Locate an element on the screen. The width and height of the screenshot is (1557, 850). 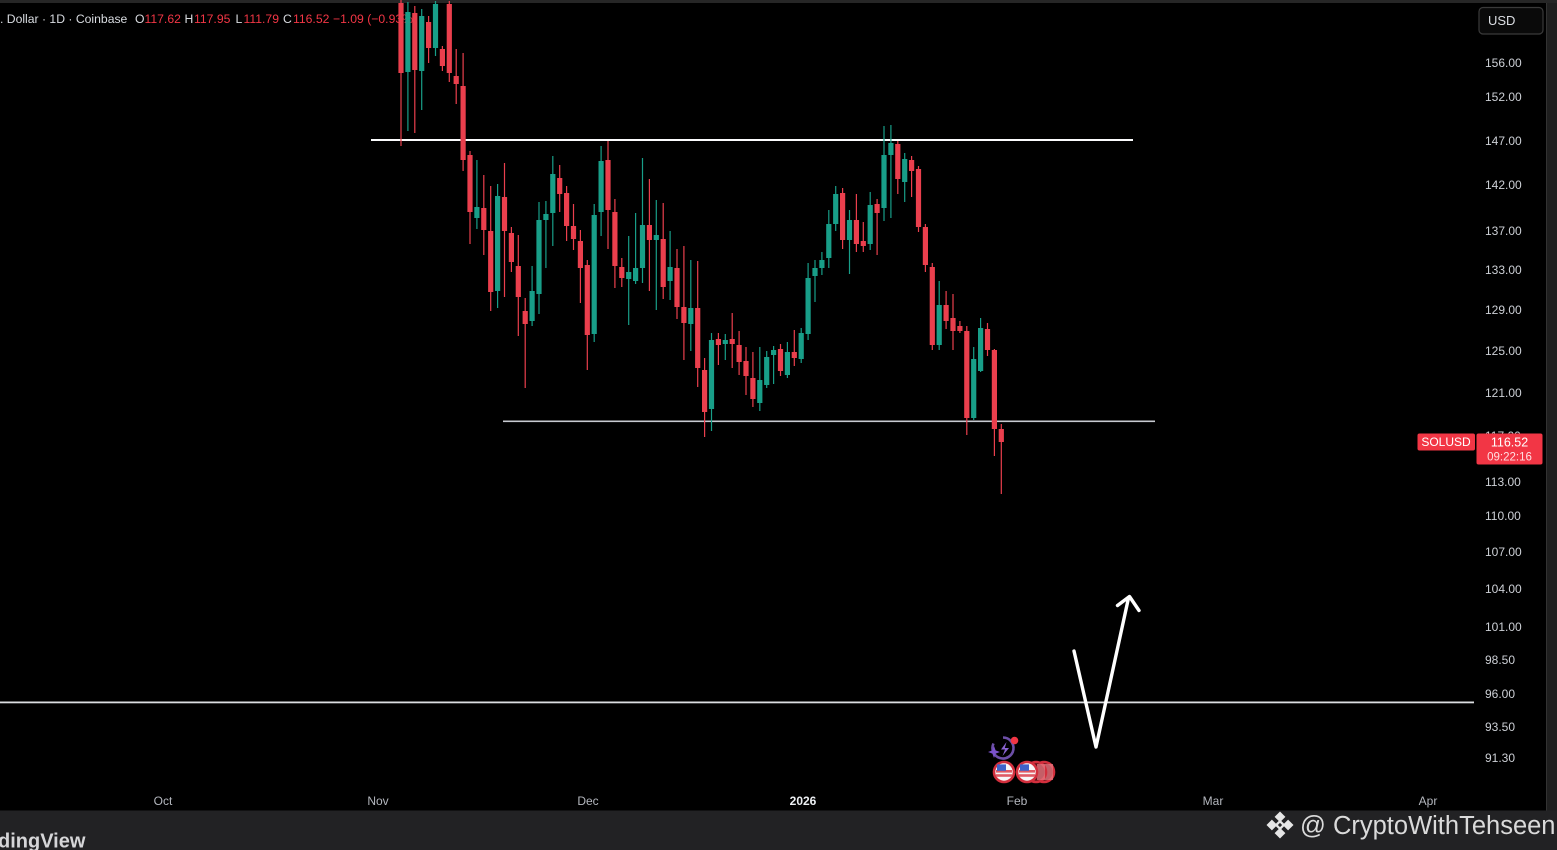
svg-text: 111.79 is located at coordinates (262, 19).